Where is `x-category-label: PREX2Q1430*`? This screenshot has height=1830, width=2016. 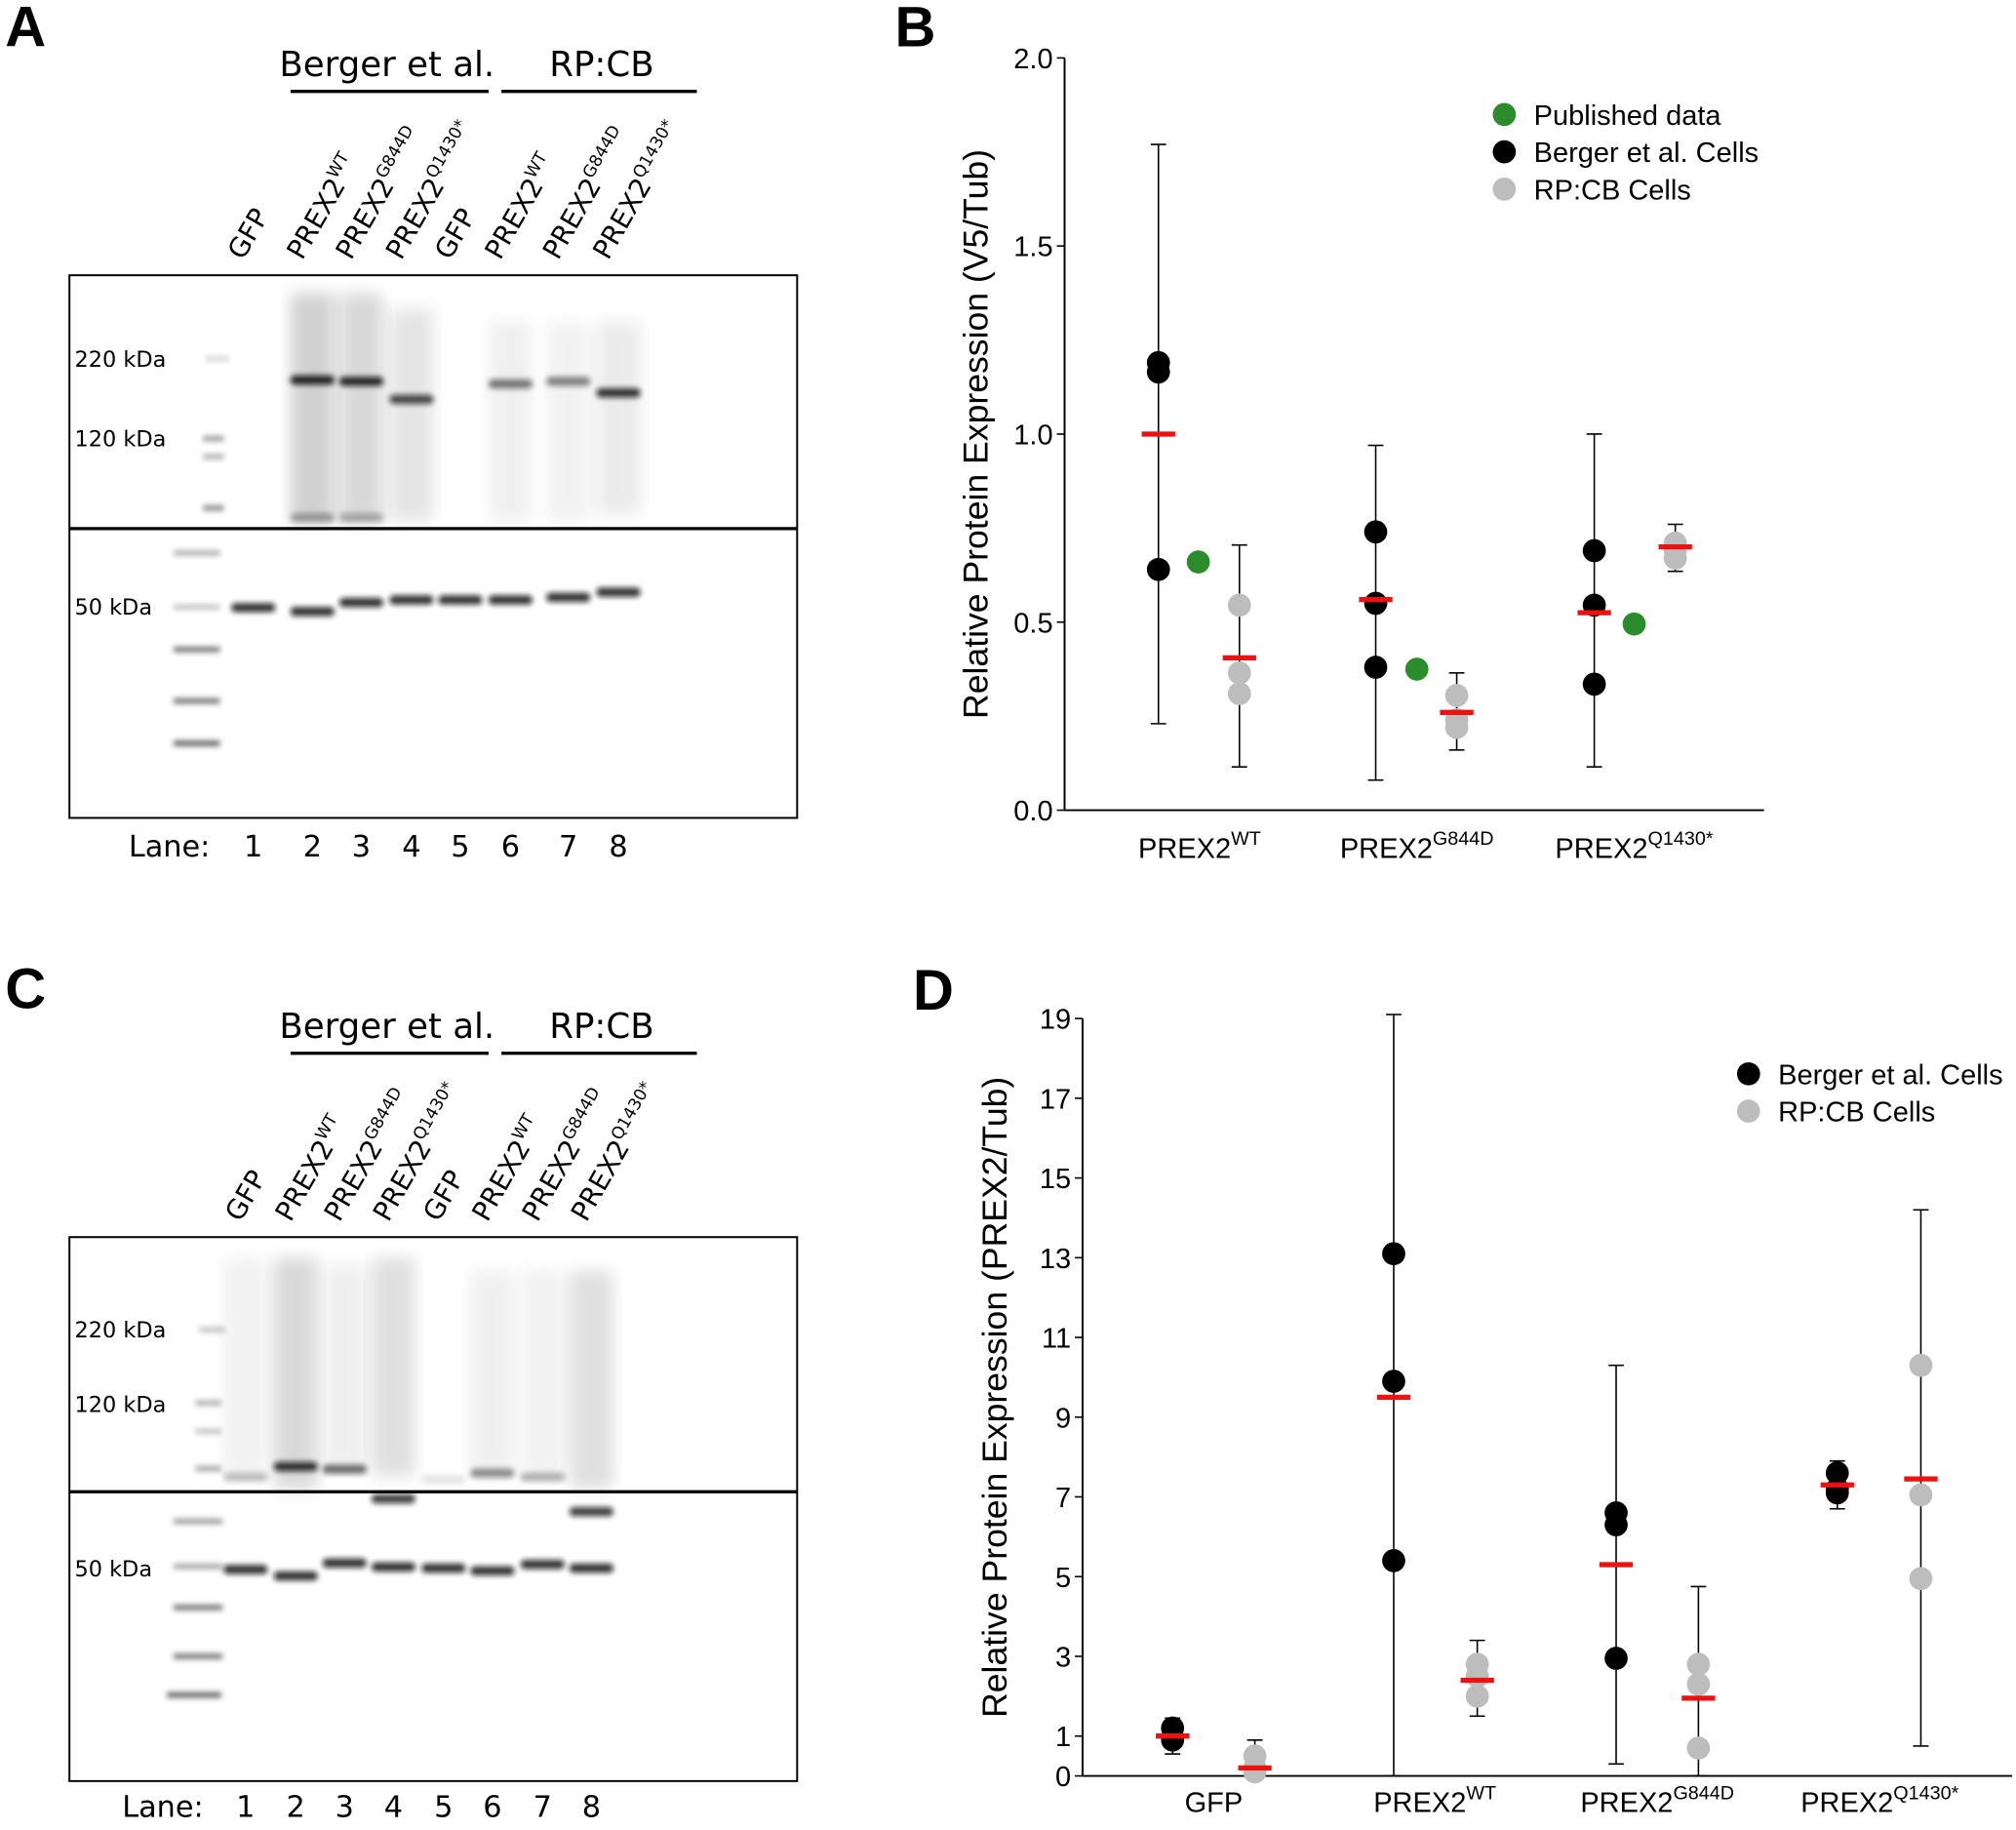 x-category-label: PREX2Q1430* is located at coordinates (1879, 1800).